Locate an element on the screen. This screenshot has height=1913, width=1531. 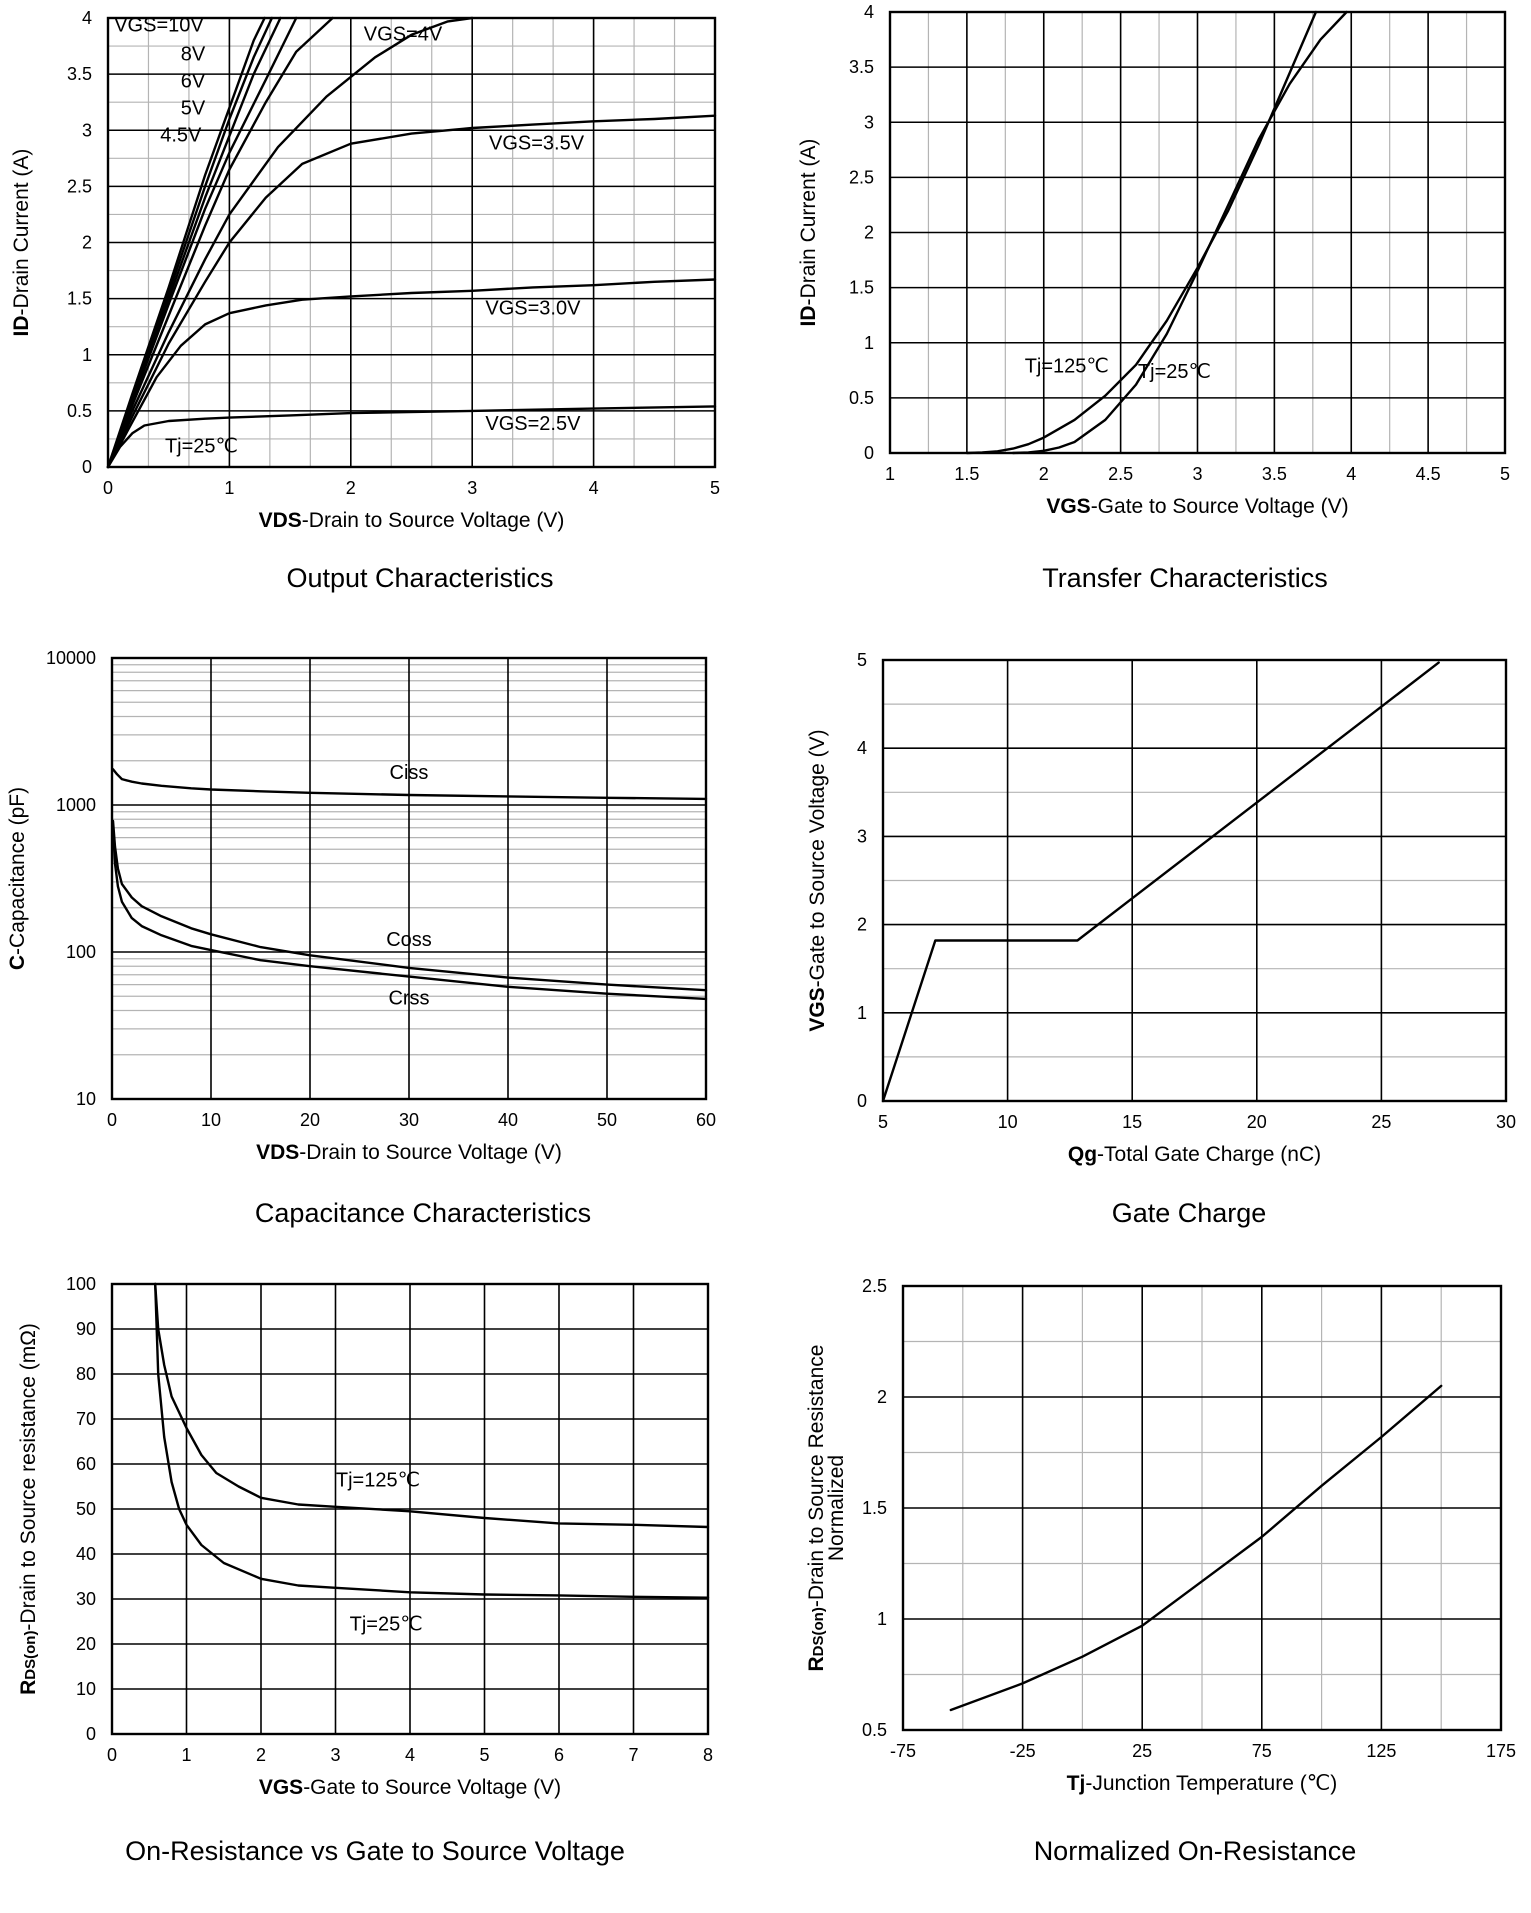
x-tick-label: 5 is located at coordinates (883, 1122).